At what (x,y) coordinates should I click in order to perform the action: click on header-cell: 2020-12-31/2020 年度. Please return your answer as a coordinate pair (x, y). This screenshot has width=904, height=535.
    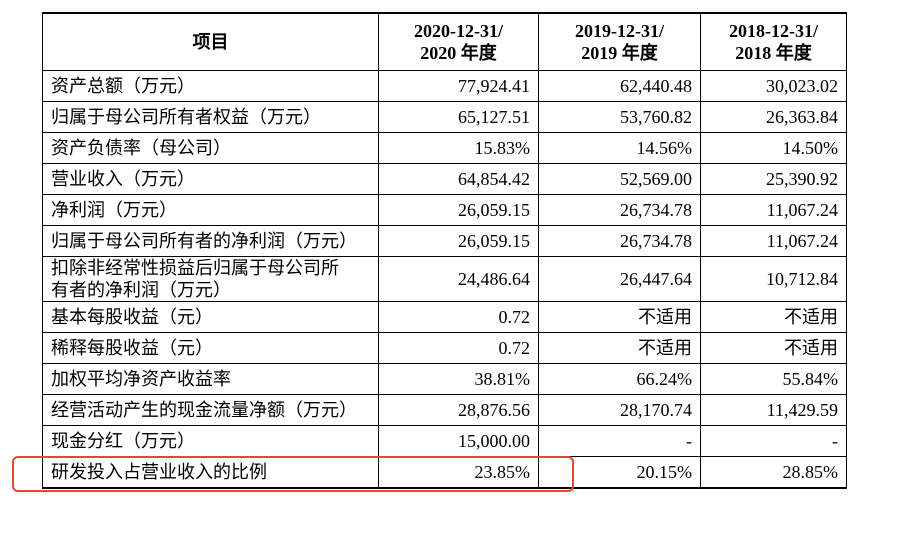
    Looking at the image, I should click on (458, 41).